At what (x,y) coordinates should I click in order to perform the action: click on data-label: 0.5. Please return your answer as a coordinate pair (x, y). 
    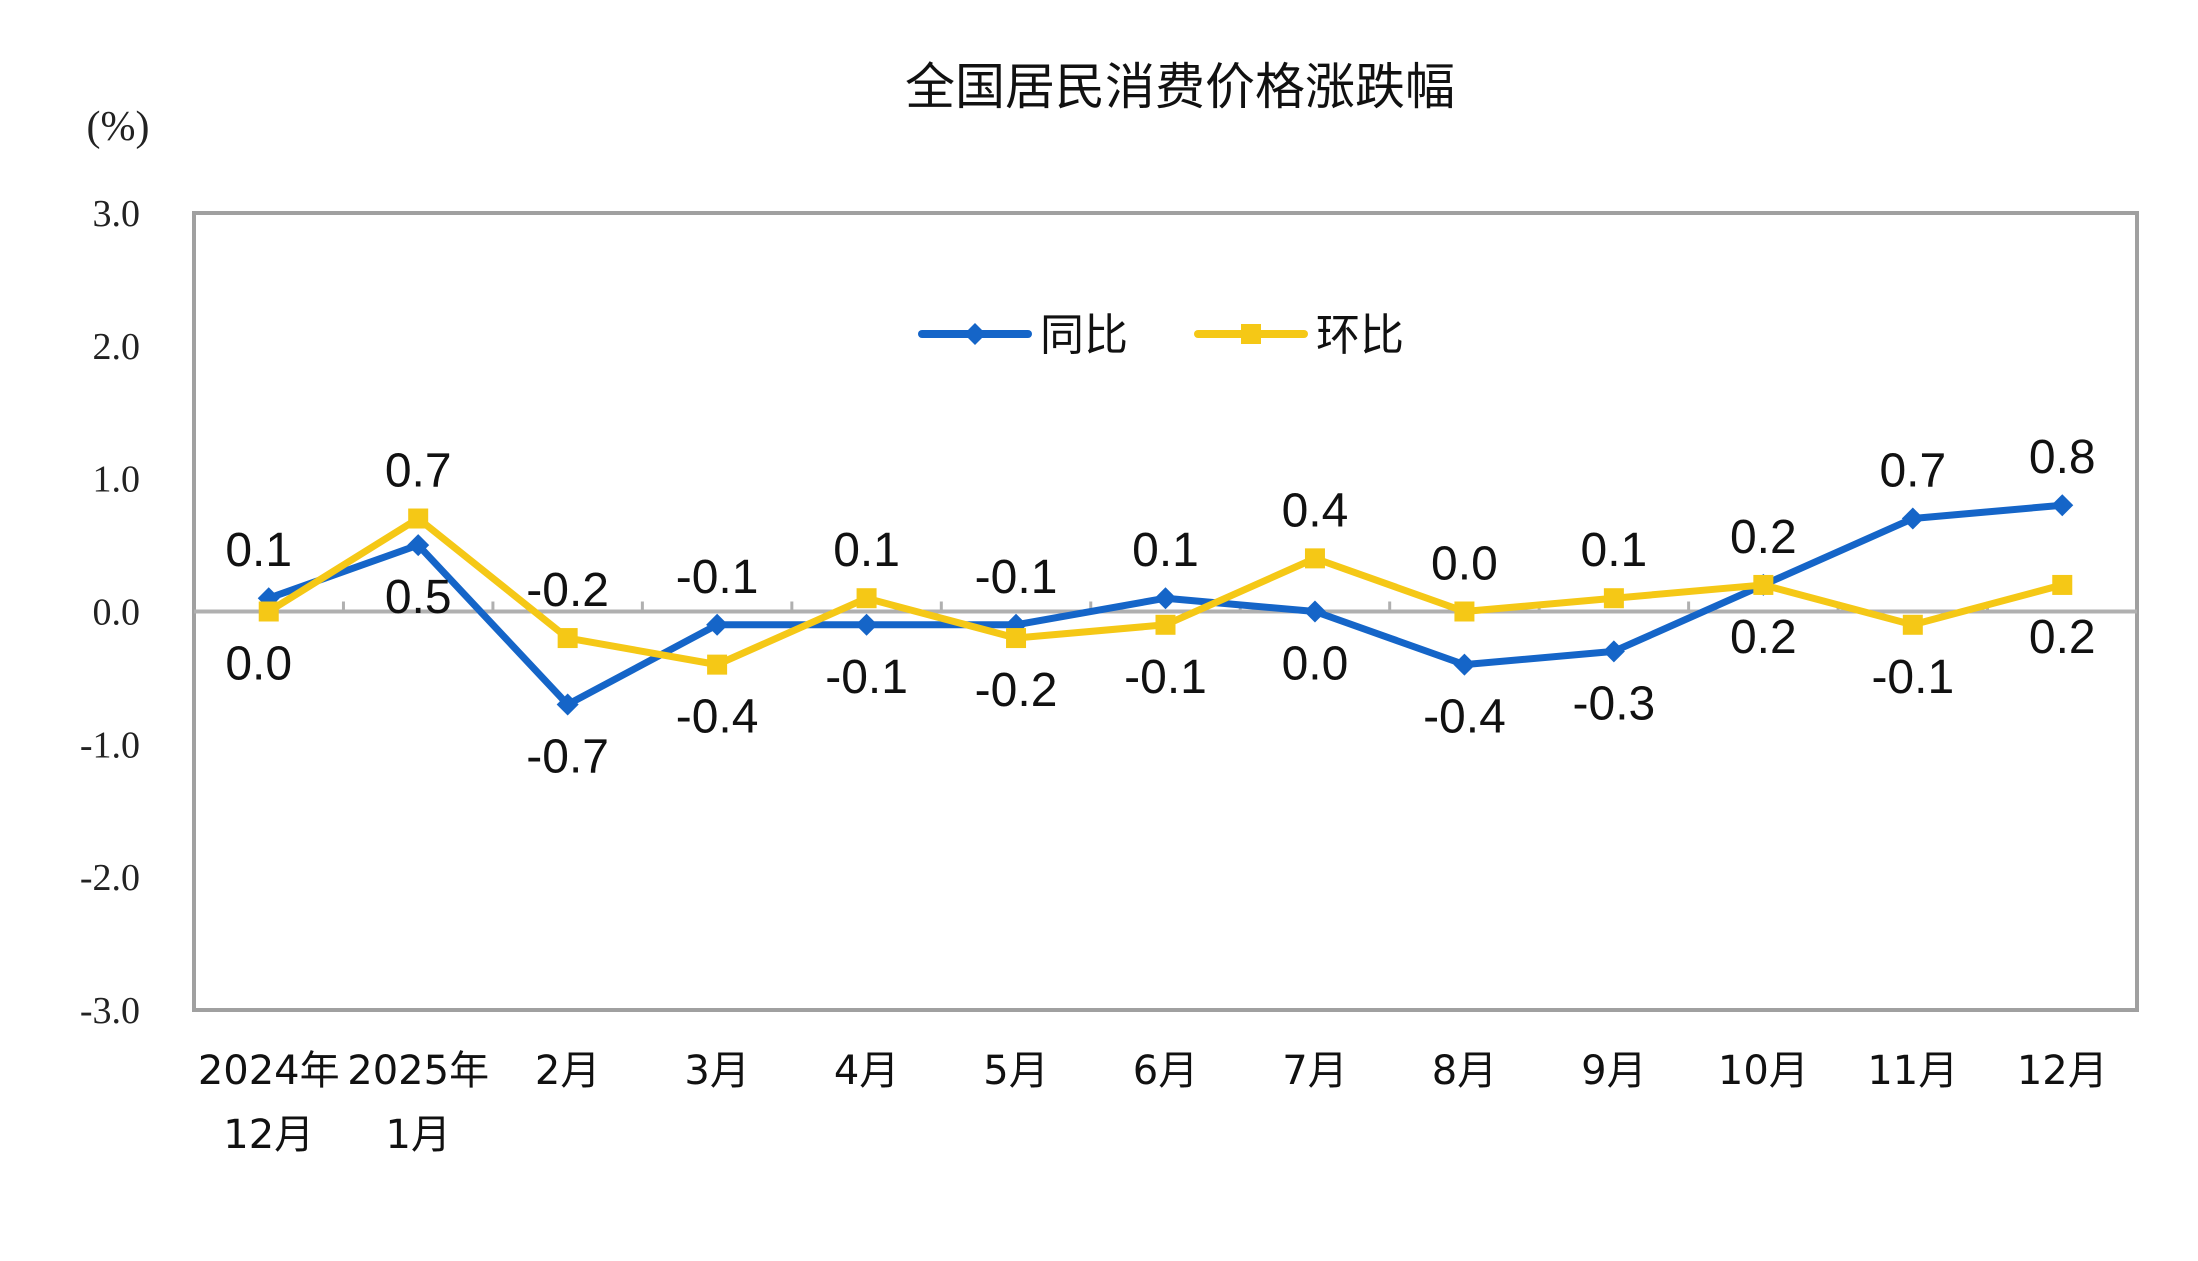
    Looking at the image, I should click on (418, 597).